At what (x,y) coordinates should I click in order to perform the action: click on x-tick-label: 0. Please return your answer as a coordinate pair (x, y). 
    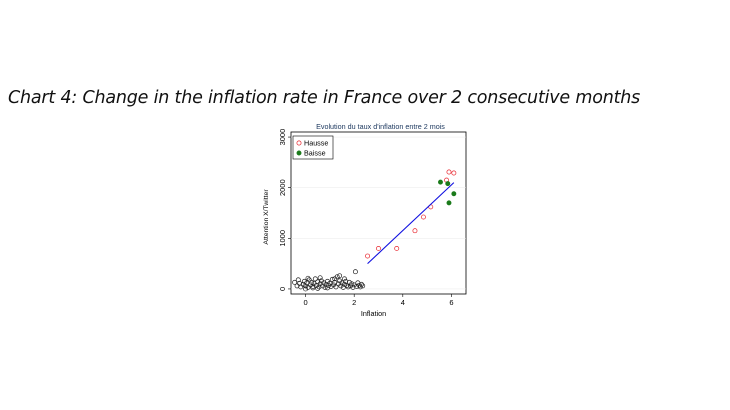
    Looking at the image, I should click on (305, 302).